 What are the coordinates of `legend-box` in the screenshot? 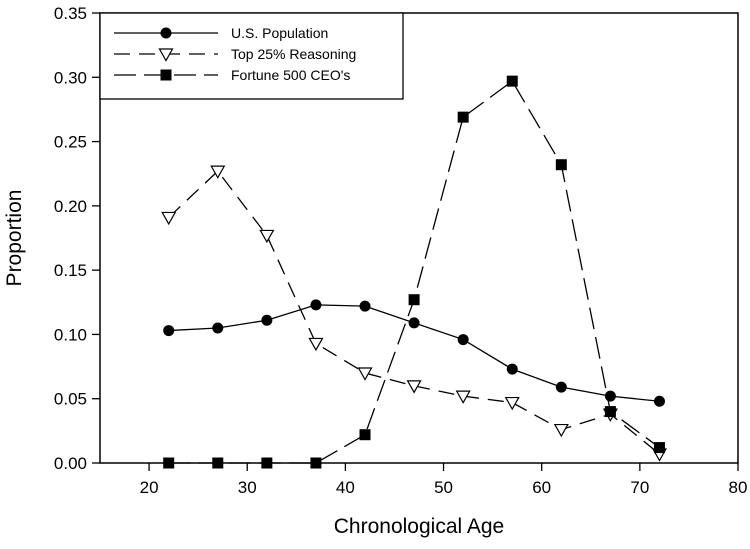 It's located at (251, 56).